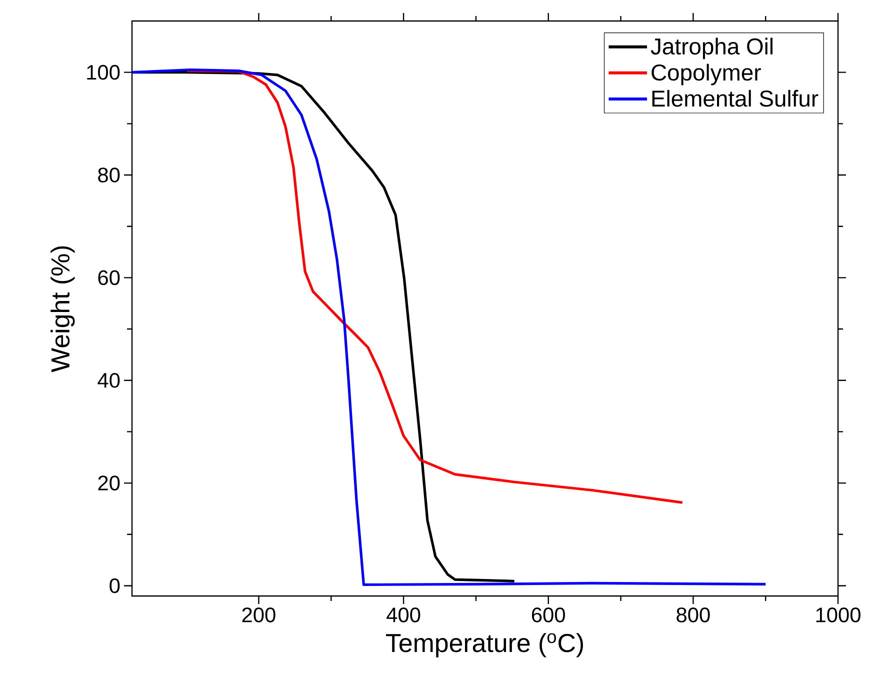 The image size is (870, 686). Describe the element at coordinates (735, 98) in the screenshot. I see `legend-label: Elemental Sulfur` at that location.